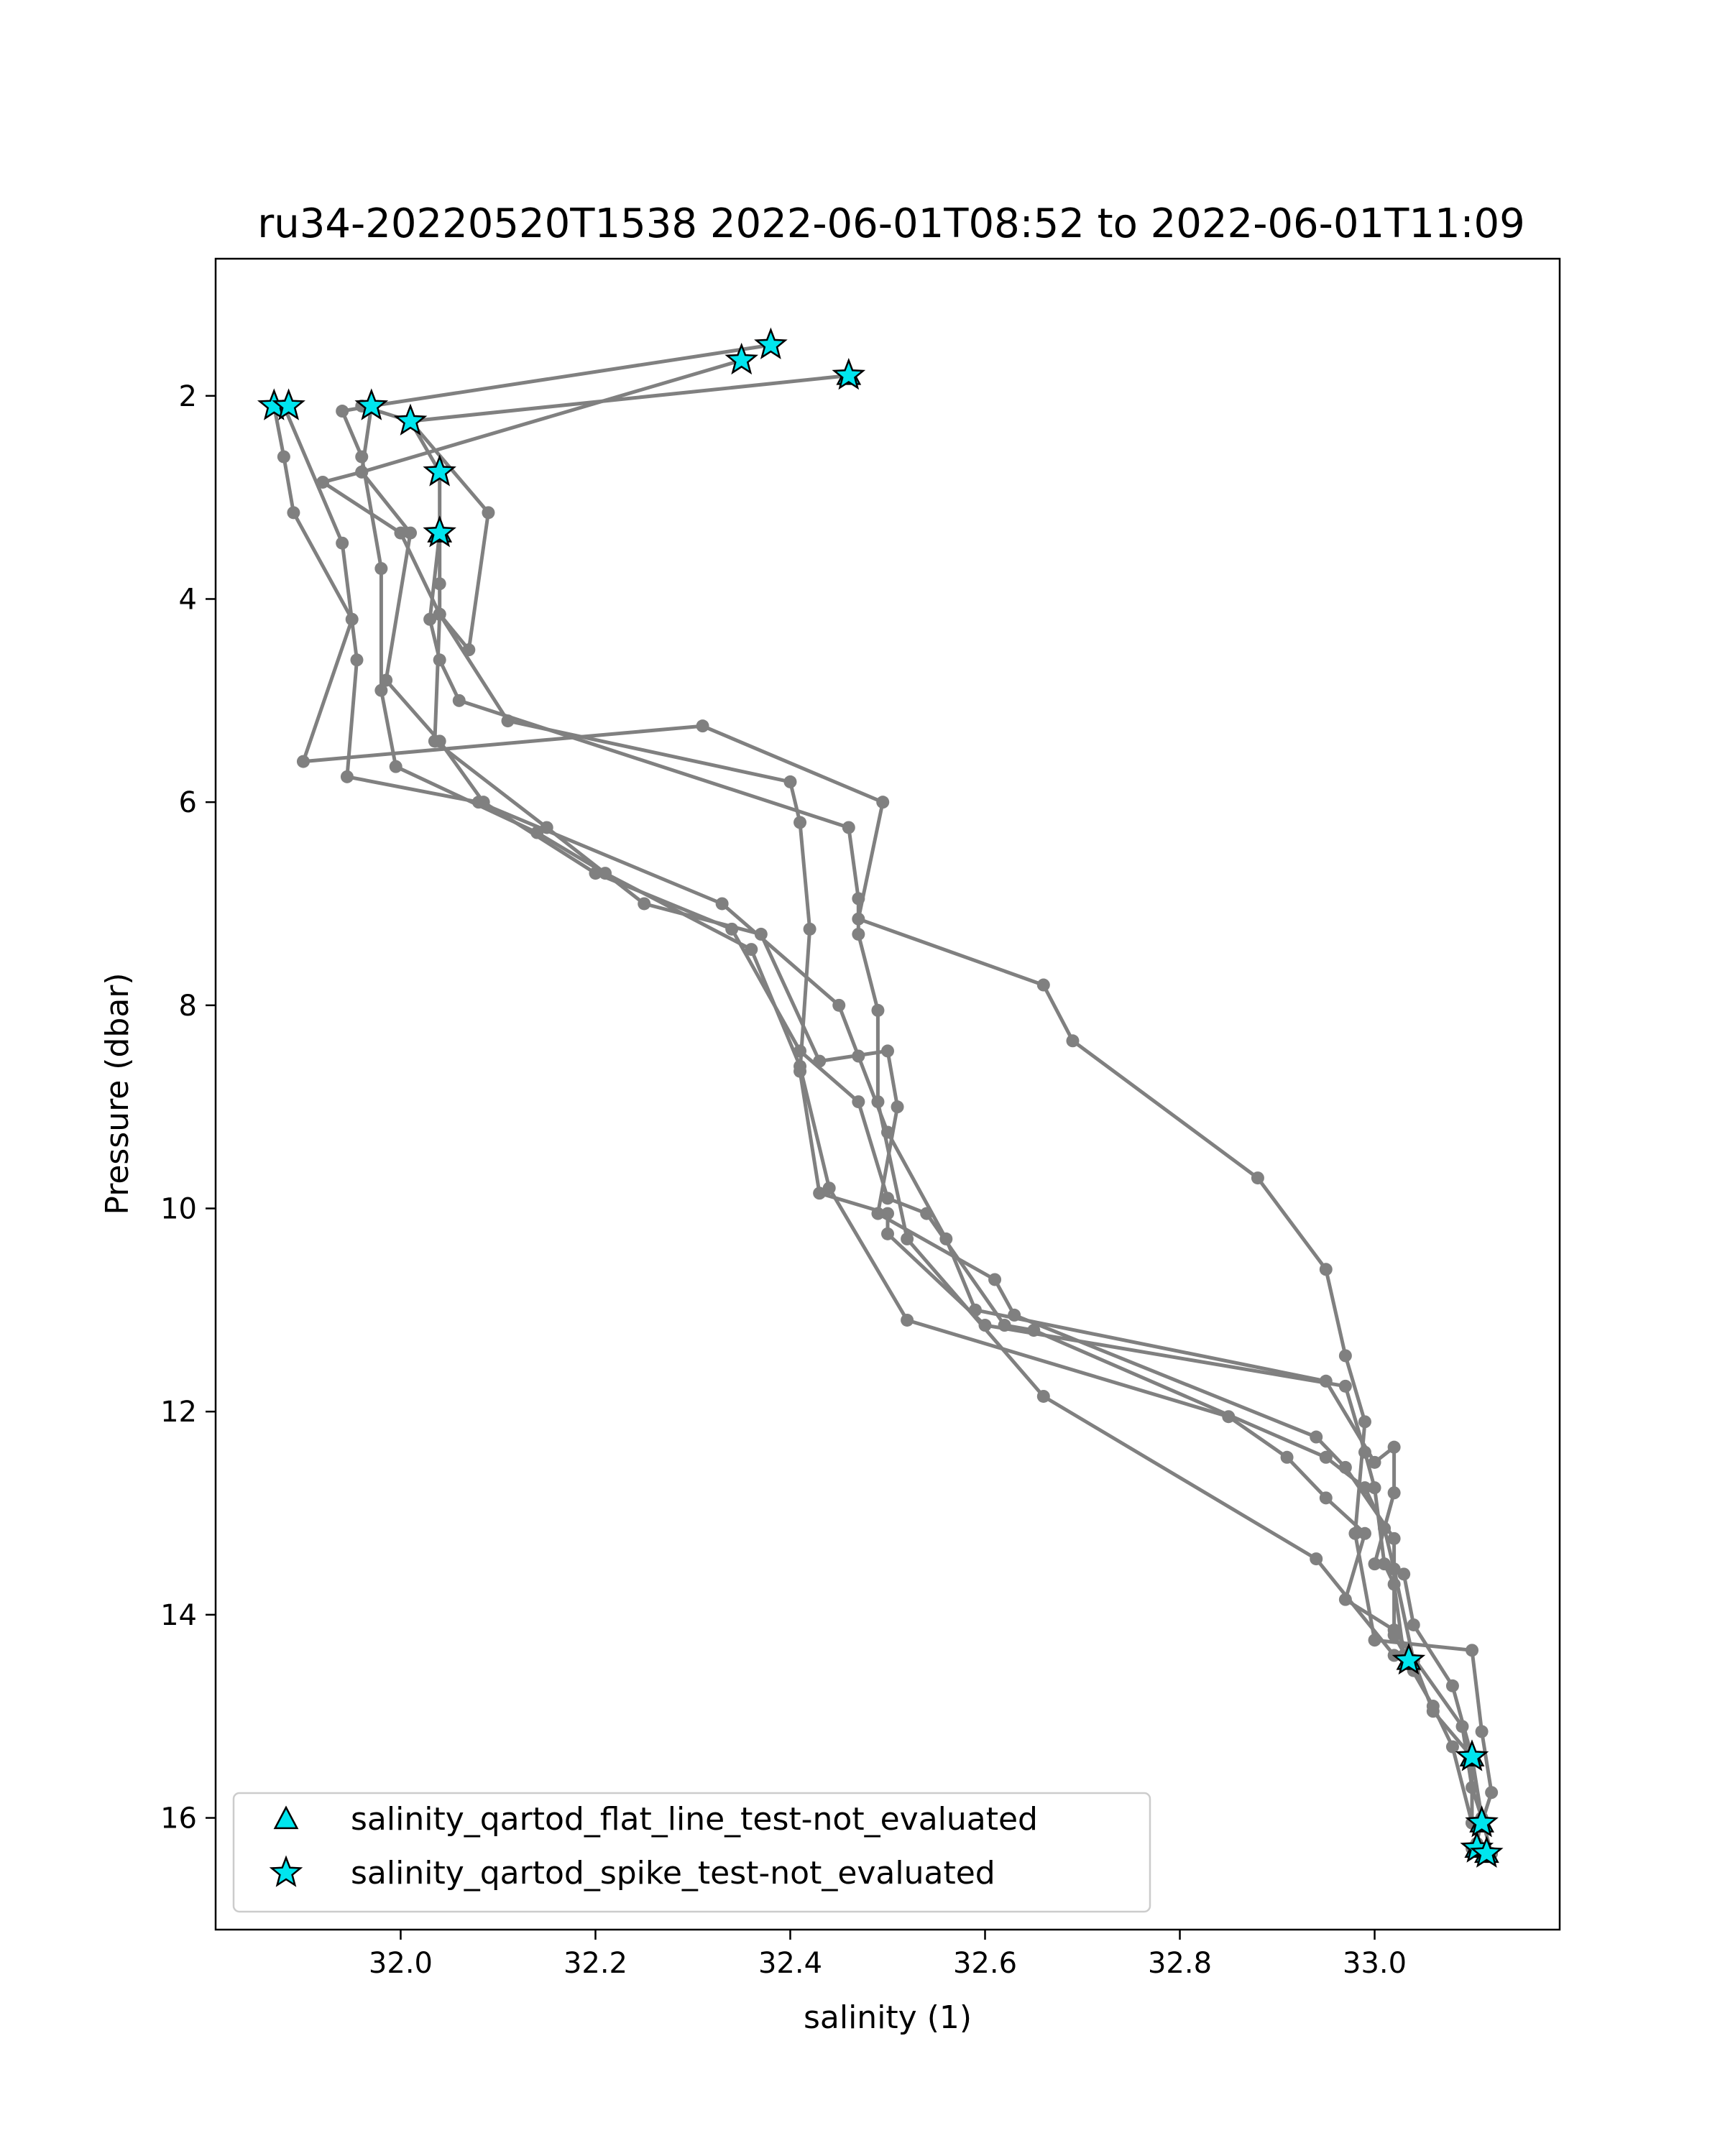 The height and width of the screenshot is (2156, 1725). What do you see at coordinates (178, 1209) in the screenshot?
I see `y-tick-label: 10` at bounding box center [178, 1209].